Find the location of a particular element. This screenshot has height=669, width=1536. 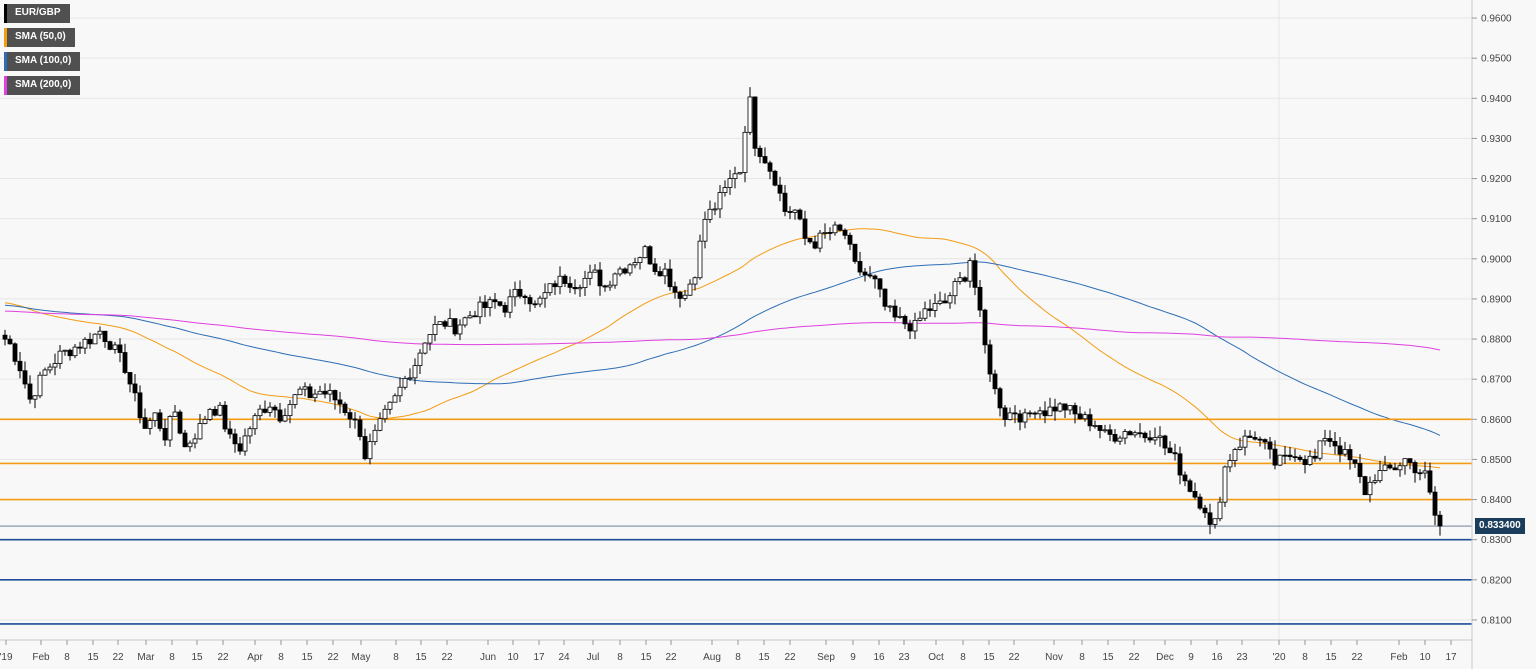

x-tick-label: 10 is located at coordinates (1425, 657).